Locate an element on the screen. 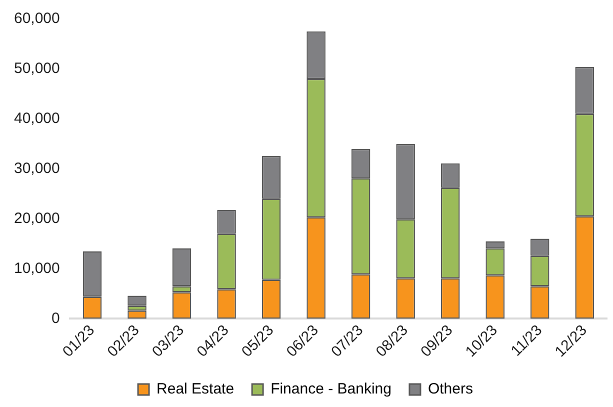  legend-label: Real Estate is located at coordinates (195, 389).